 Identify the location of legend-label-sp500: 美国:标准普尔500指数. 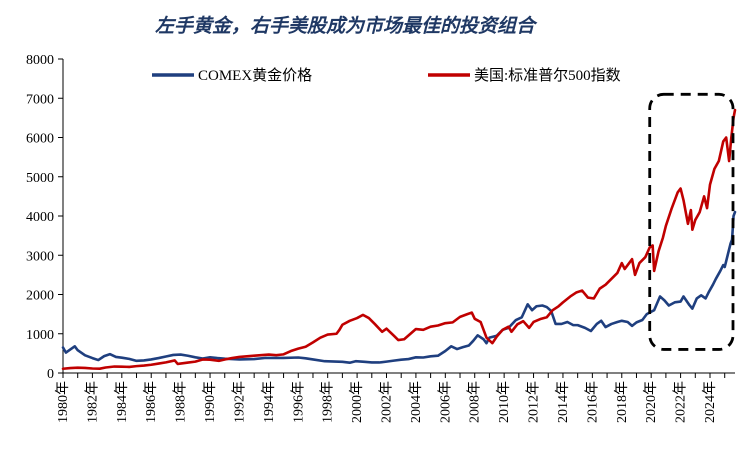
(547, 75).